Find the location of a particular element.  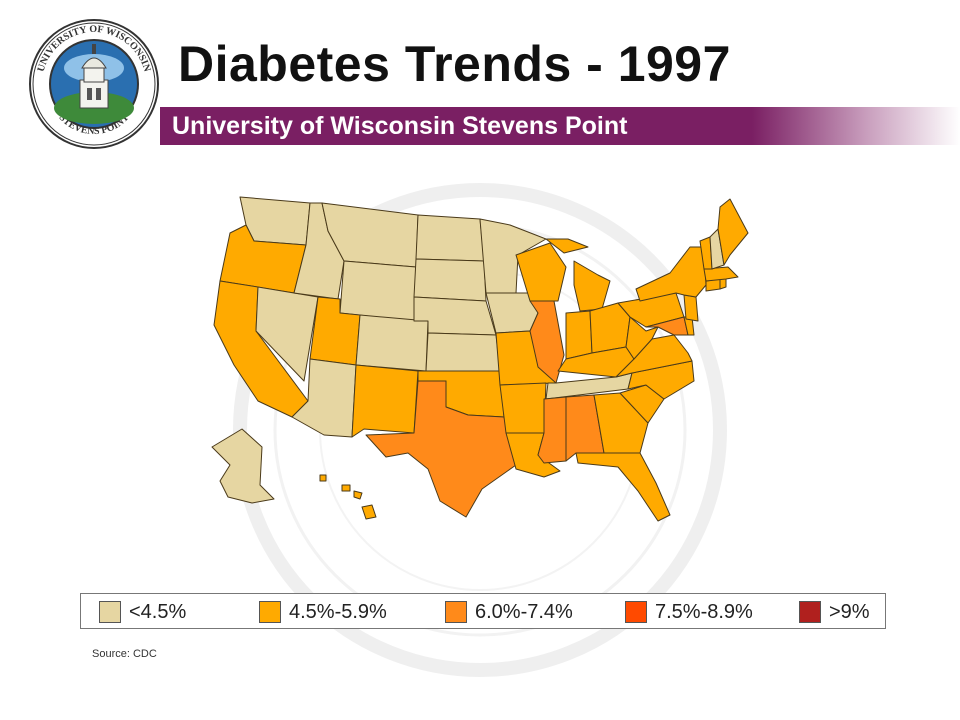

state-NM is located at coordinates (385, 401).